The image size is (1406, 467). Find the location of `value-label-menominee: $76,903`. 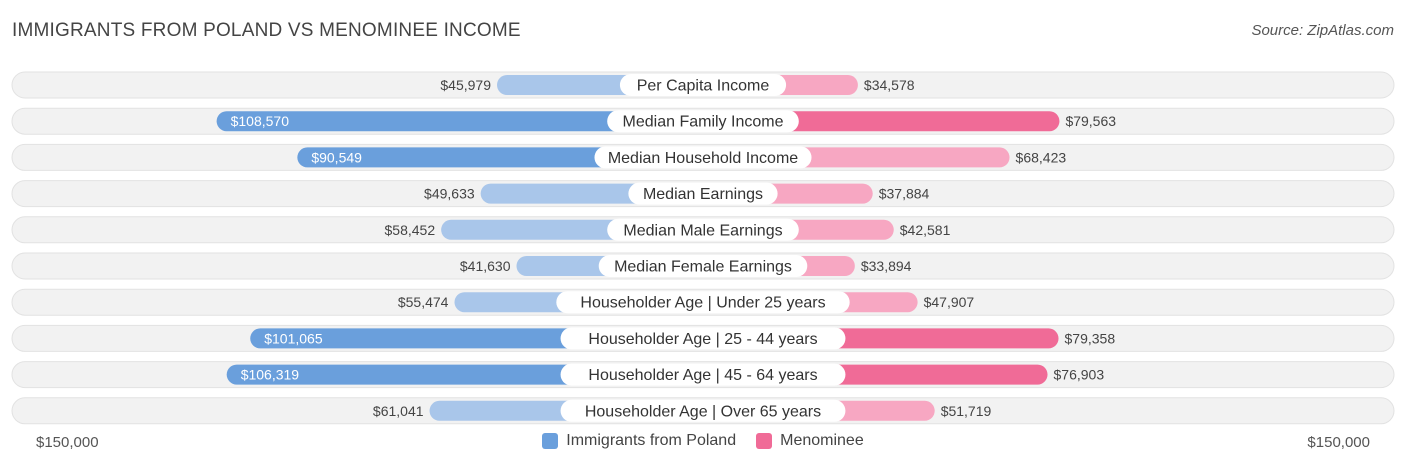

value-label-menominee: $76,903 is located at coordinates (1079, 375).